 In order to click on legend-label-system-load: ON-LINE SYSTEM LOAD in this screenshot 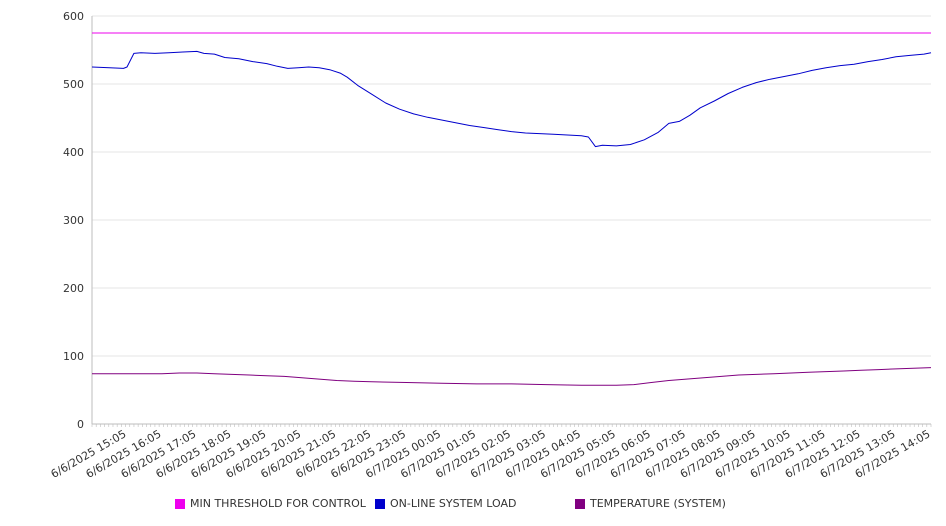, I will do `click(453, 503)`.